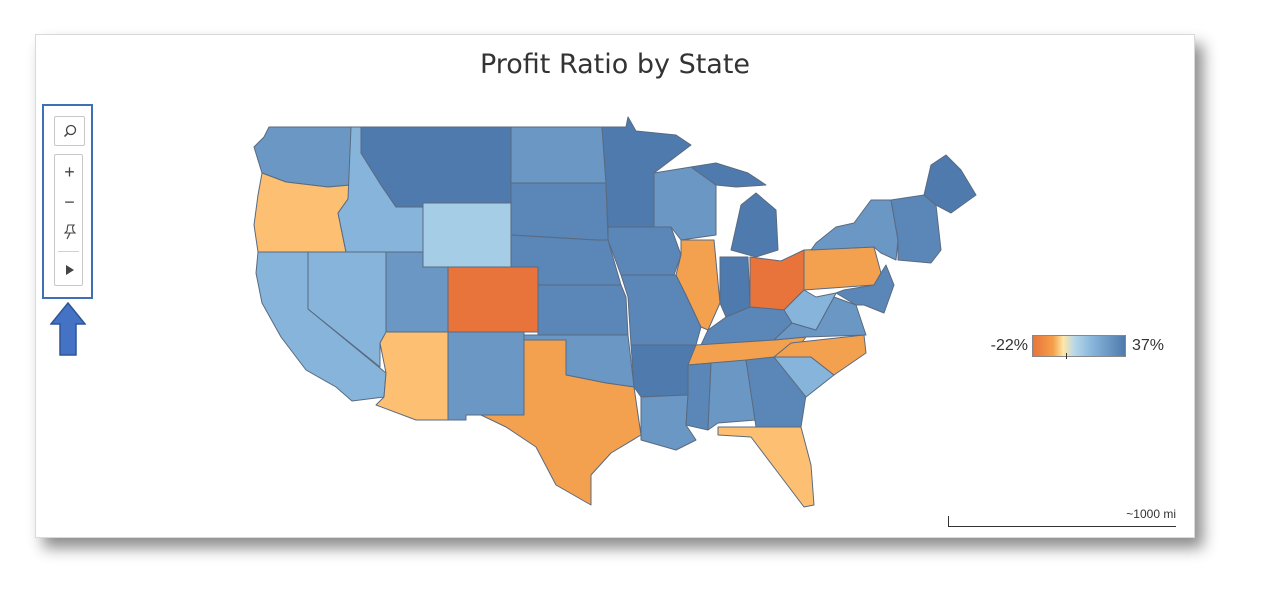 Image resolution: width=1261 pixels, height=604 pixels. Describe the element at coordinates (728, 175) in the screenshot. I see `state-mi-upper` at that location.